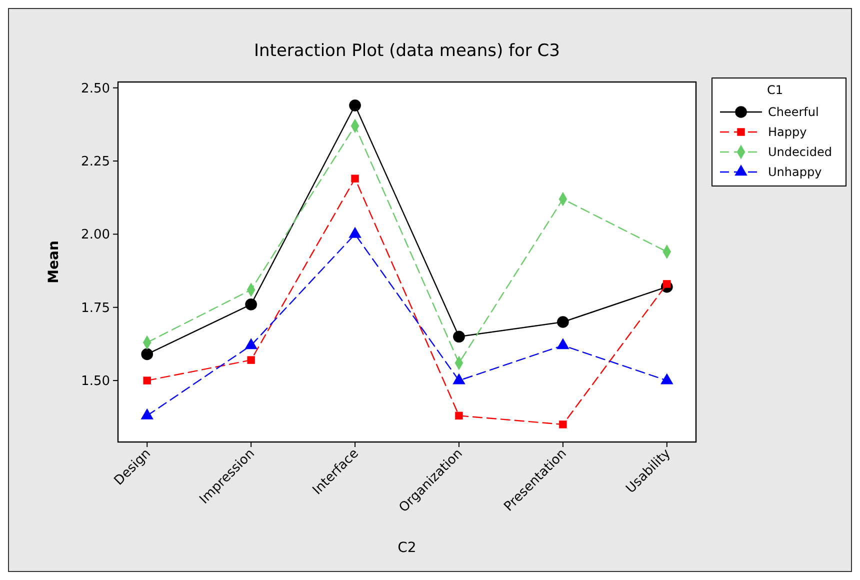  What do you see at coordinates (793, 112) in the screenshot?
I see `legend-label: Cheerful` at bounding box center [793, 112].